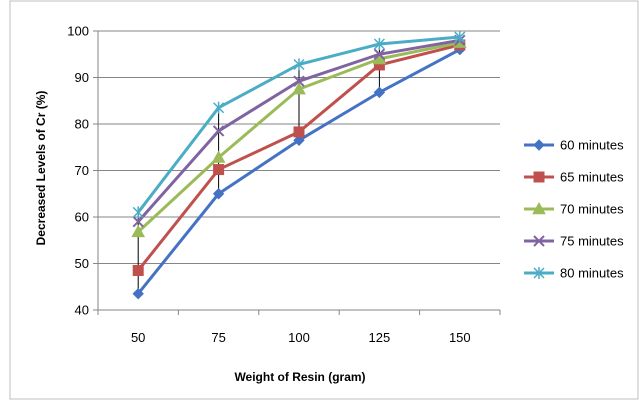 The height and width of the screenshot is (405, 639). I want to click on y-tick-label: 60, so click(82, 217).